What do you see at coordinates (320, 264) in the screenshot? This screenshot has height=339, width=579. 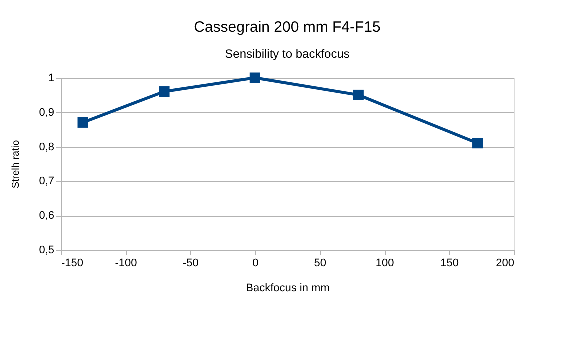 I see `x-tick-label: 50` at bounding box center [320, 264].